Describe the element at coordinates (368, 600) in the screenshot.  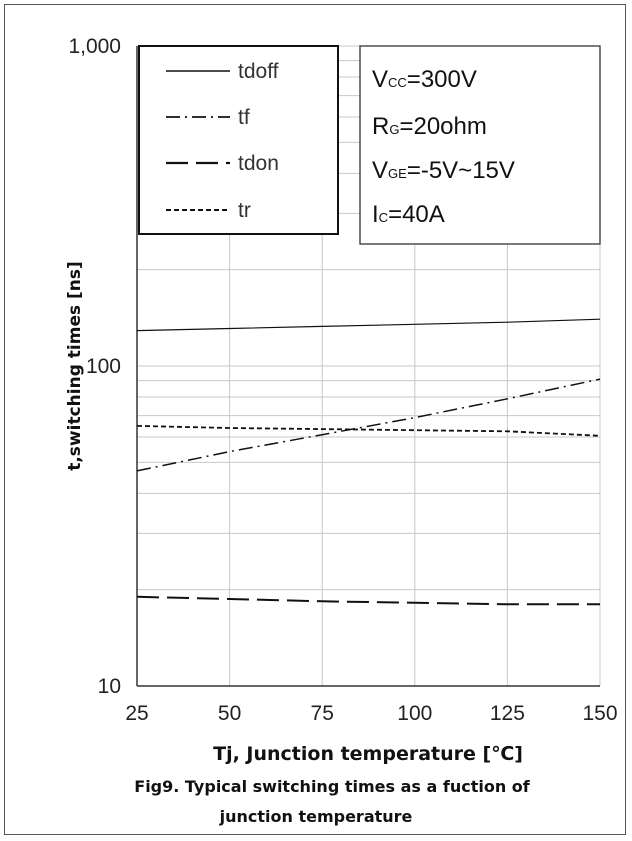
I see `series-line-tdon` at that location.